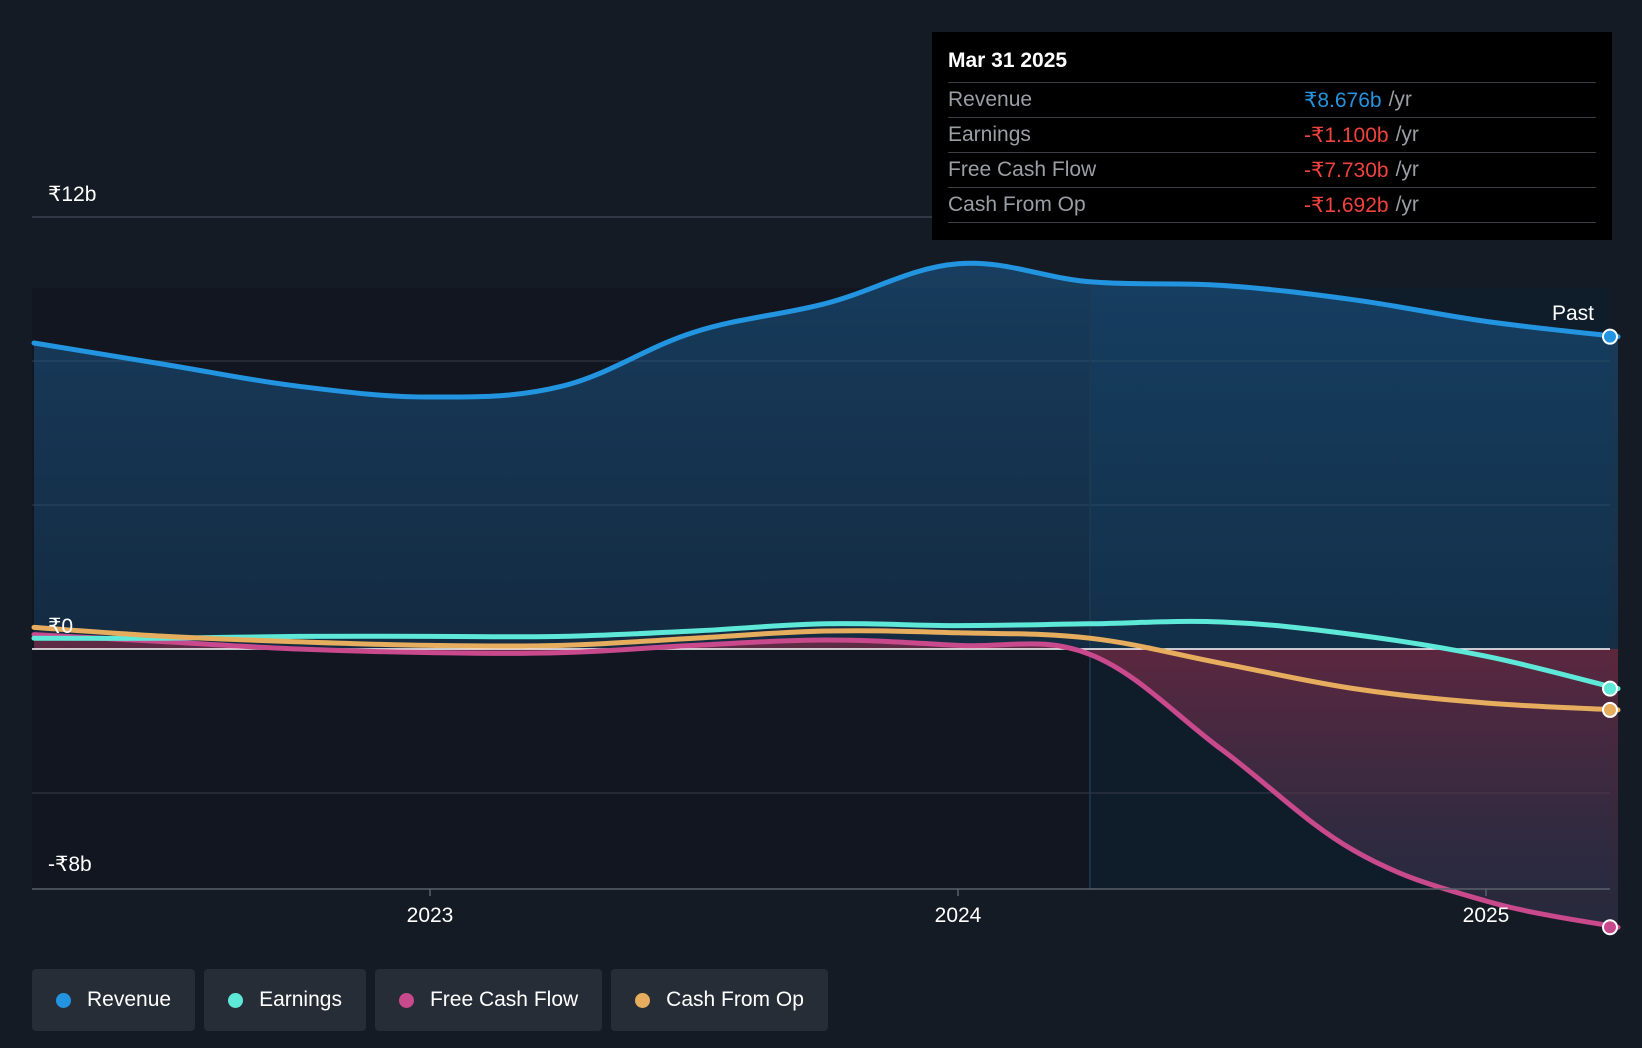 The image size is (1642, 1048). What do you see at coordinates (406, 1000) in the screenshot?
I see `fcf-dot-icon` at bounding box center [406, 1000].